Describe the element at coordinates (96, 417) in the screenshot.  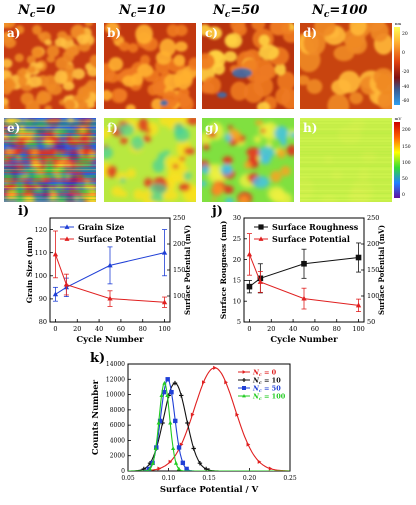
I see `y-axis-label: Counts Number` at that location.